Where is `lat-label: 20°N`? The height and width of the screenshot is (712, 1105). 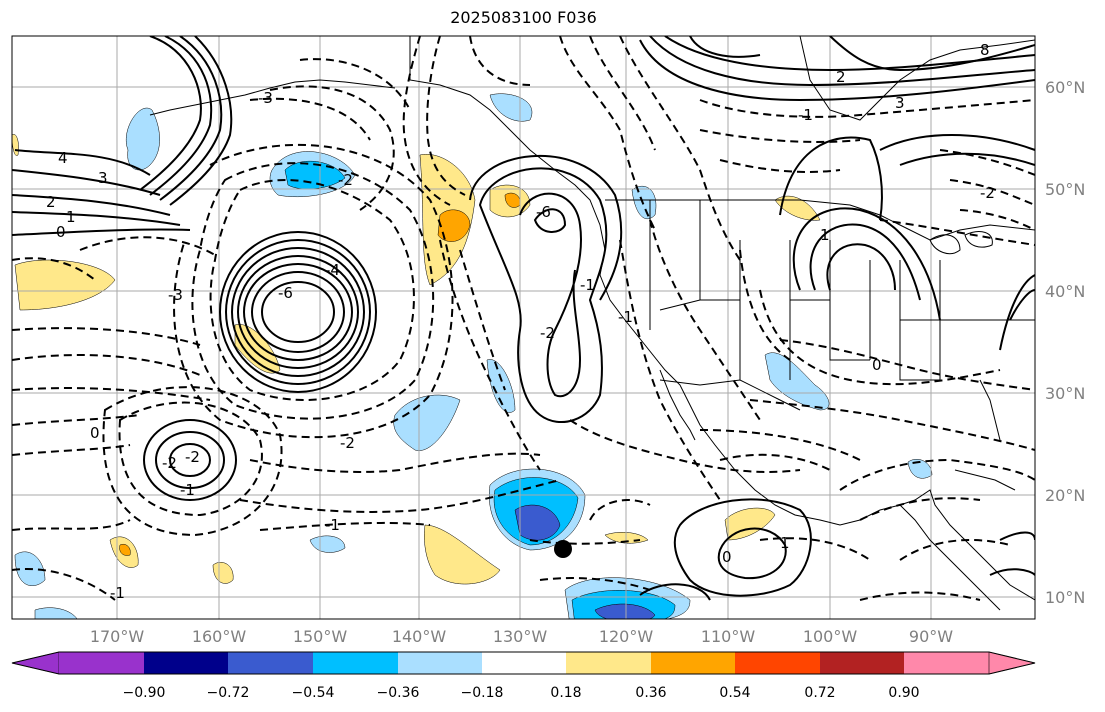
lat-label: 20°N is located at coordinates (1065, 495).